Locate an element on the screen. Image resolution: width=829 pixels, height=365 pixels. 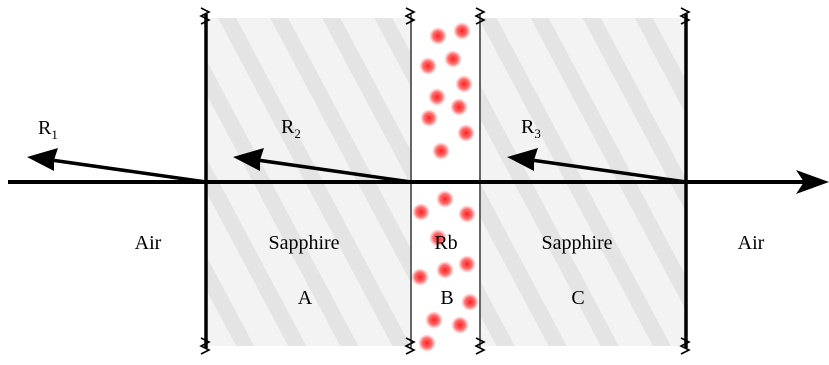
air-left-label: Air is located at coordinates (148, 243).